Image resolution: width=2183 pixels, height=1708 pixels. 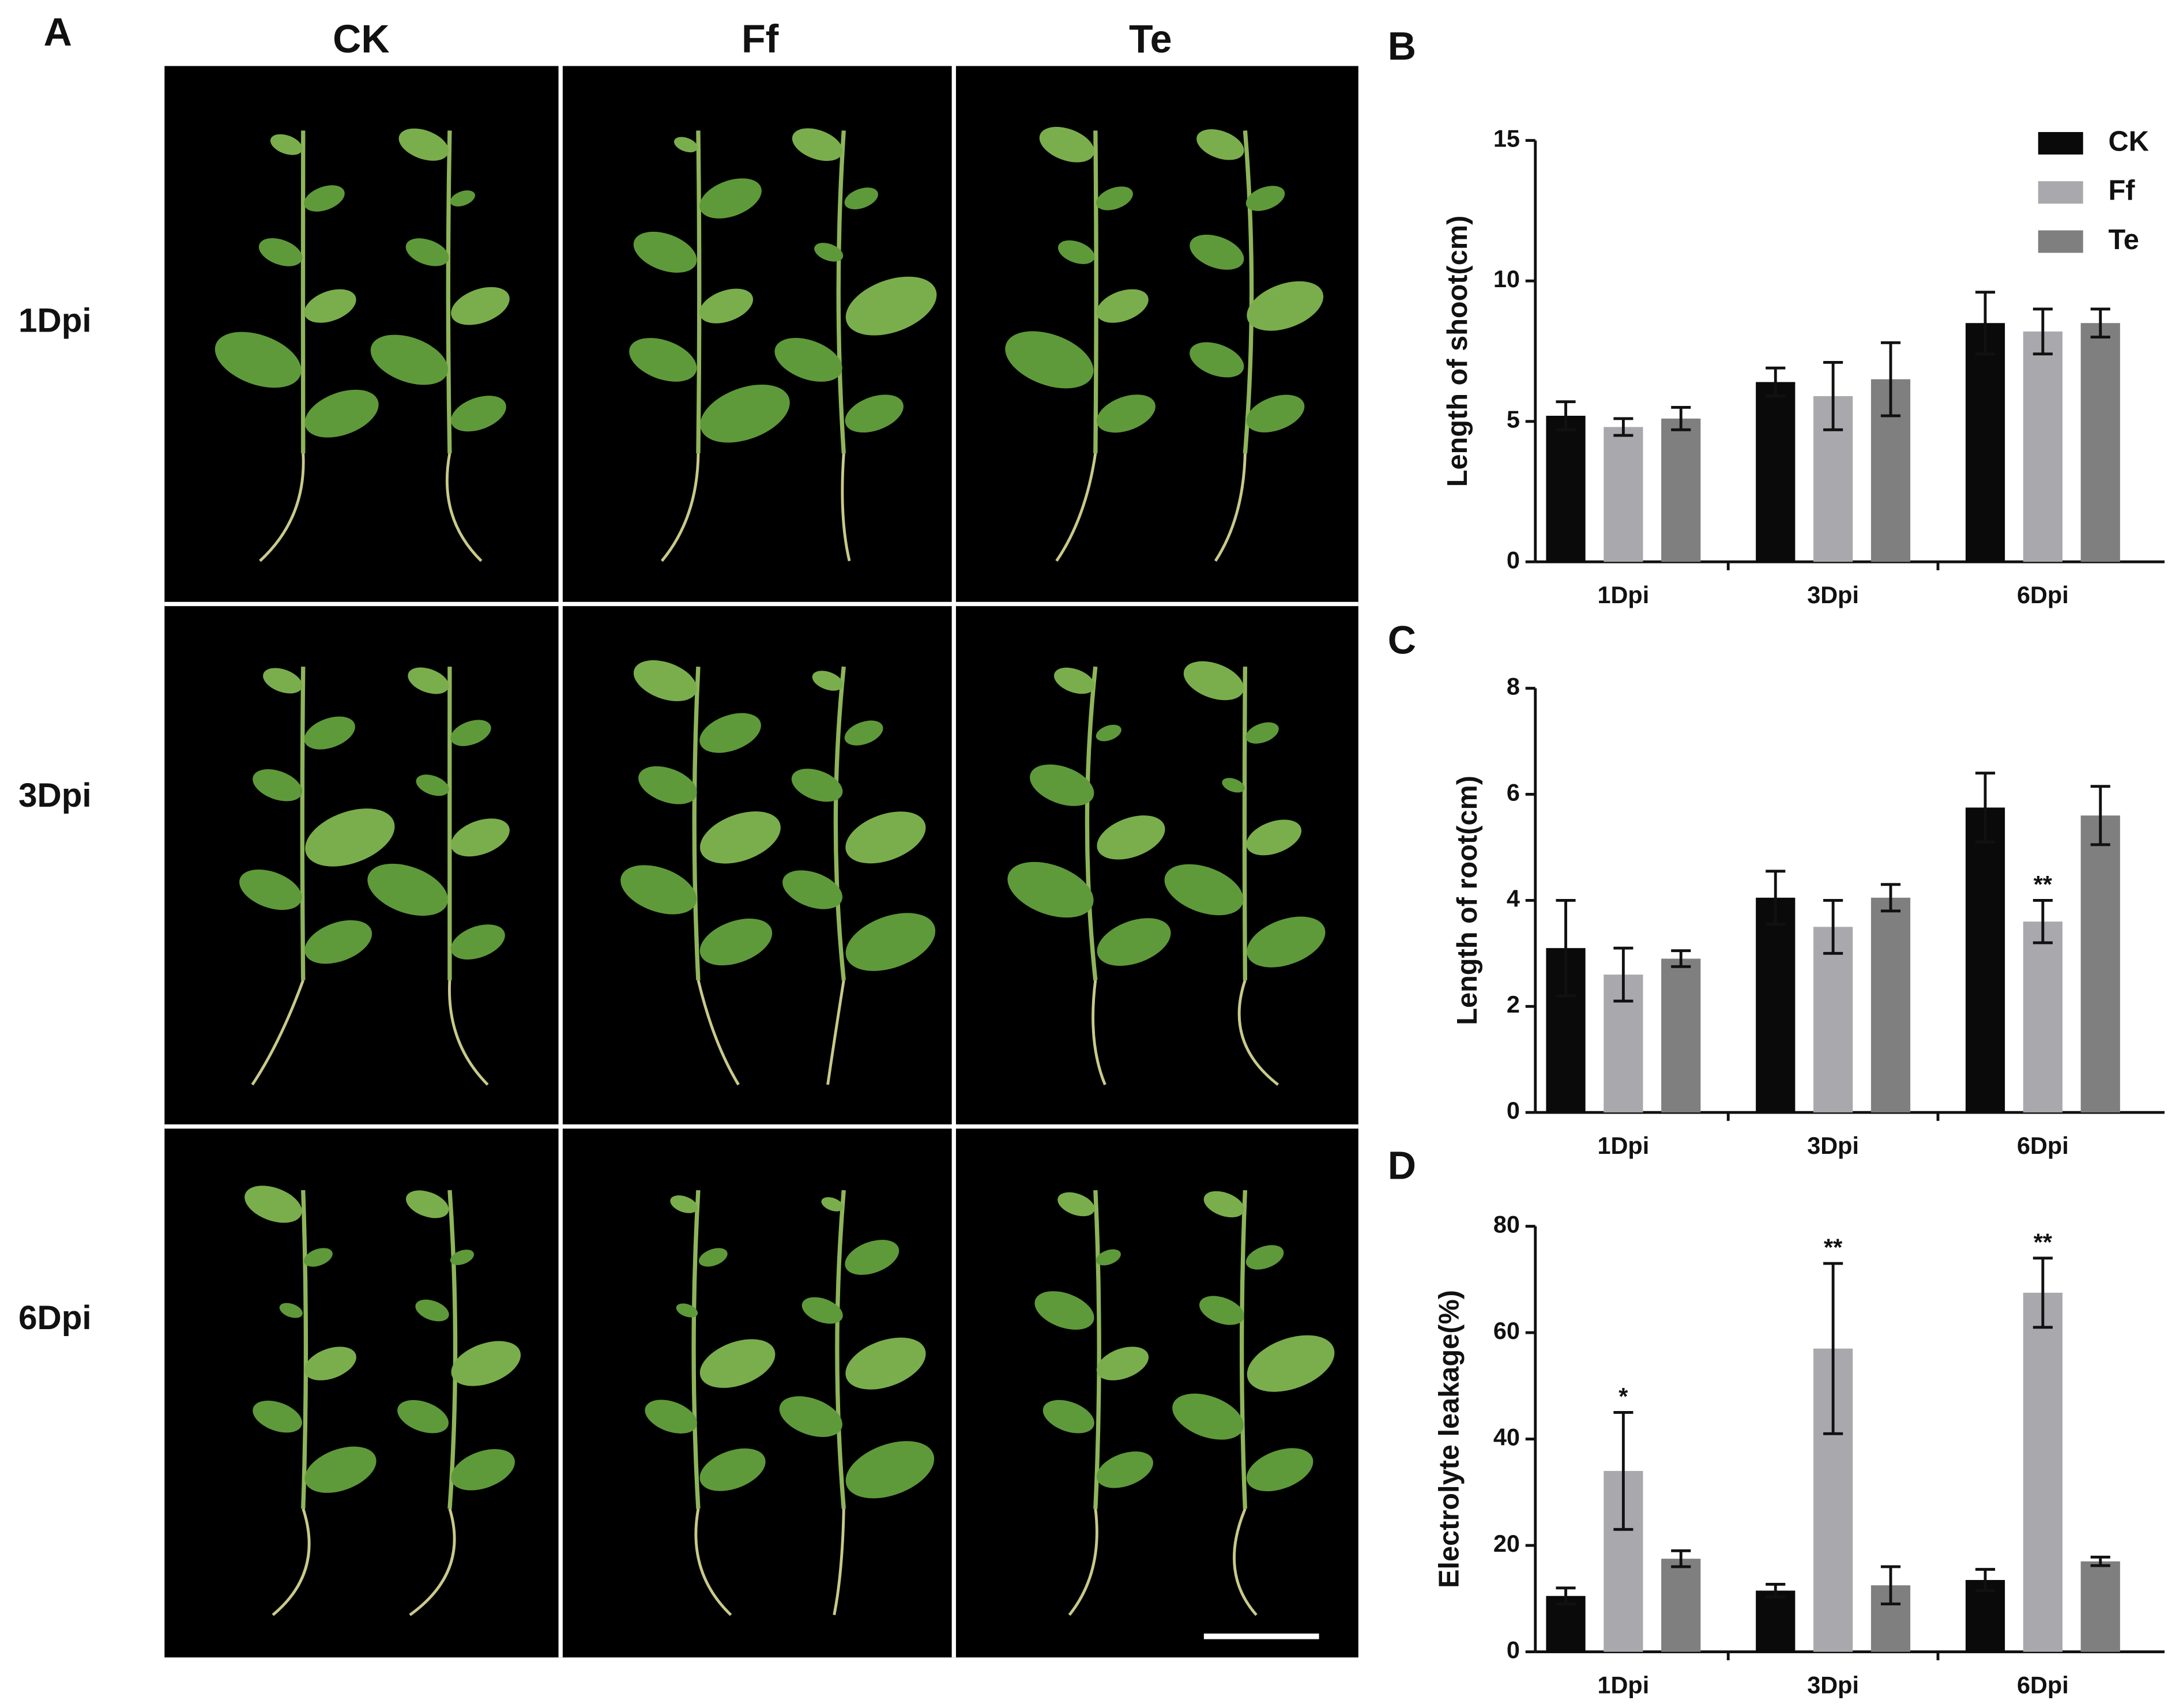 I want to click on y-tick-label: 10, so click(x=1506, y=279).